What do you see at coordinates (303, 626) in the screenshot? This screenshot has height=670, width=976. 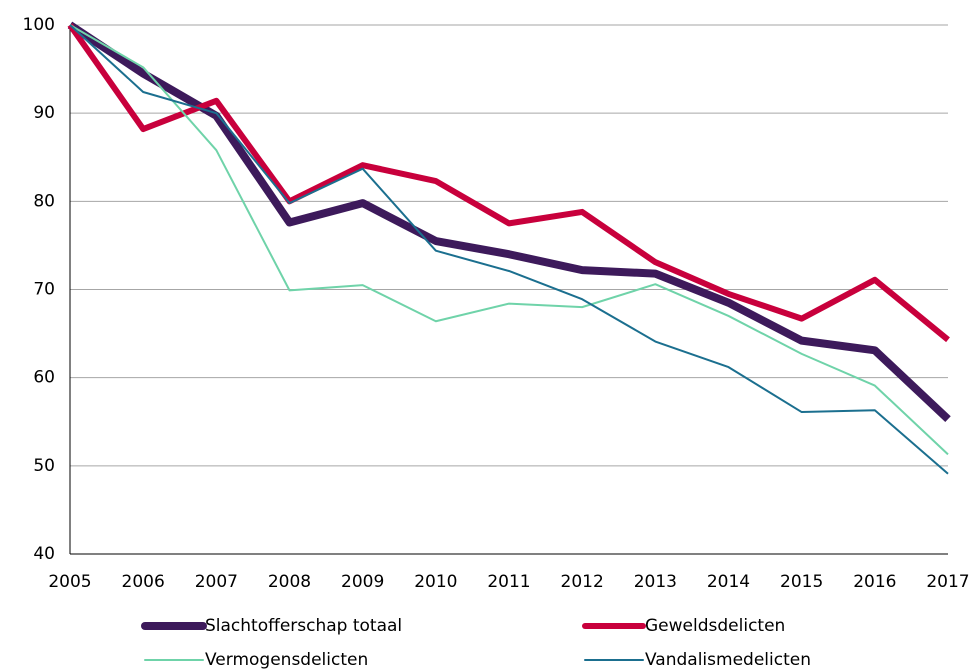 I see `legend-label: Slachtofferschap totaal` at bounding box center [303, 626].